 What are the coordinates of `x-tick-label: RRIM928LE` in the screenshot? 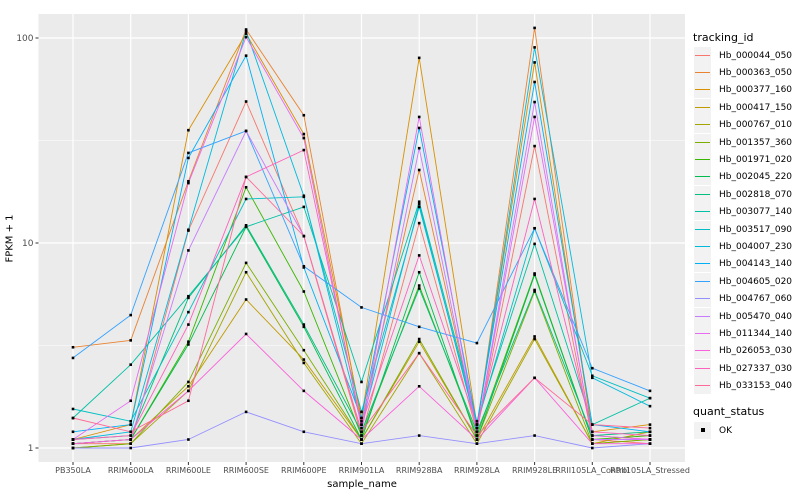 It's located at (534, 470).